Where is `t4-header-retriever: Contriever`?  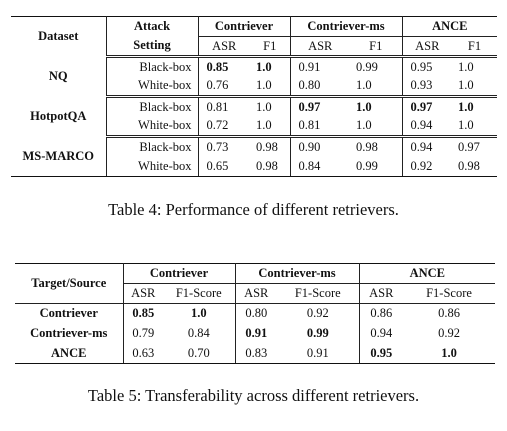 t4-header-retriever: Contriever is located at coordinates (244, 26).